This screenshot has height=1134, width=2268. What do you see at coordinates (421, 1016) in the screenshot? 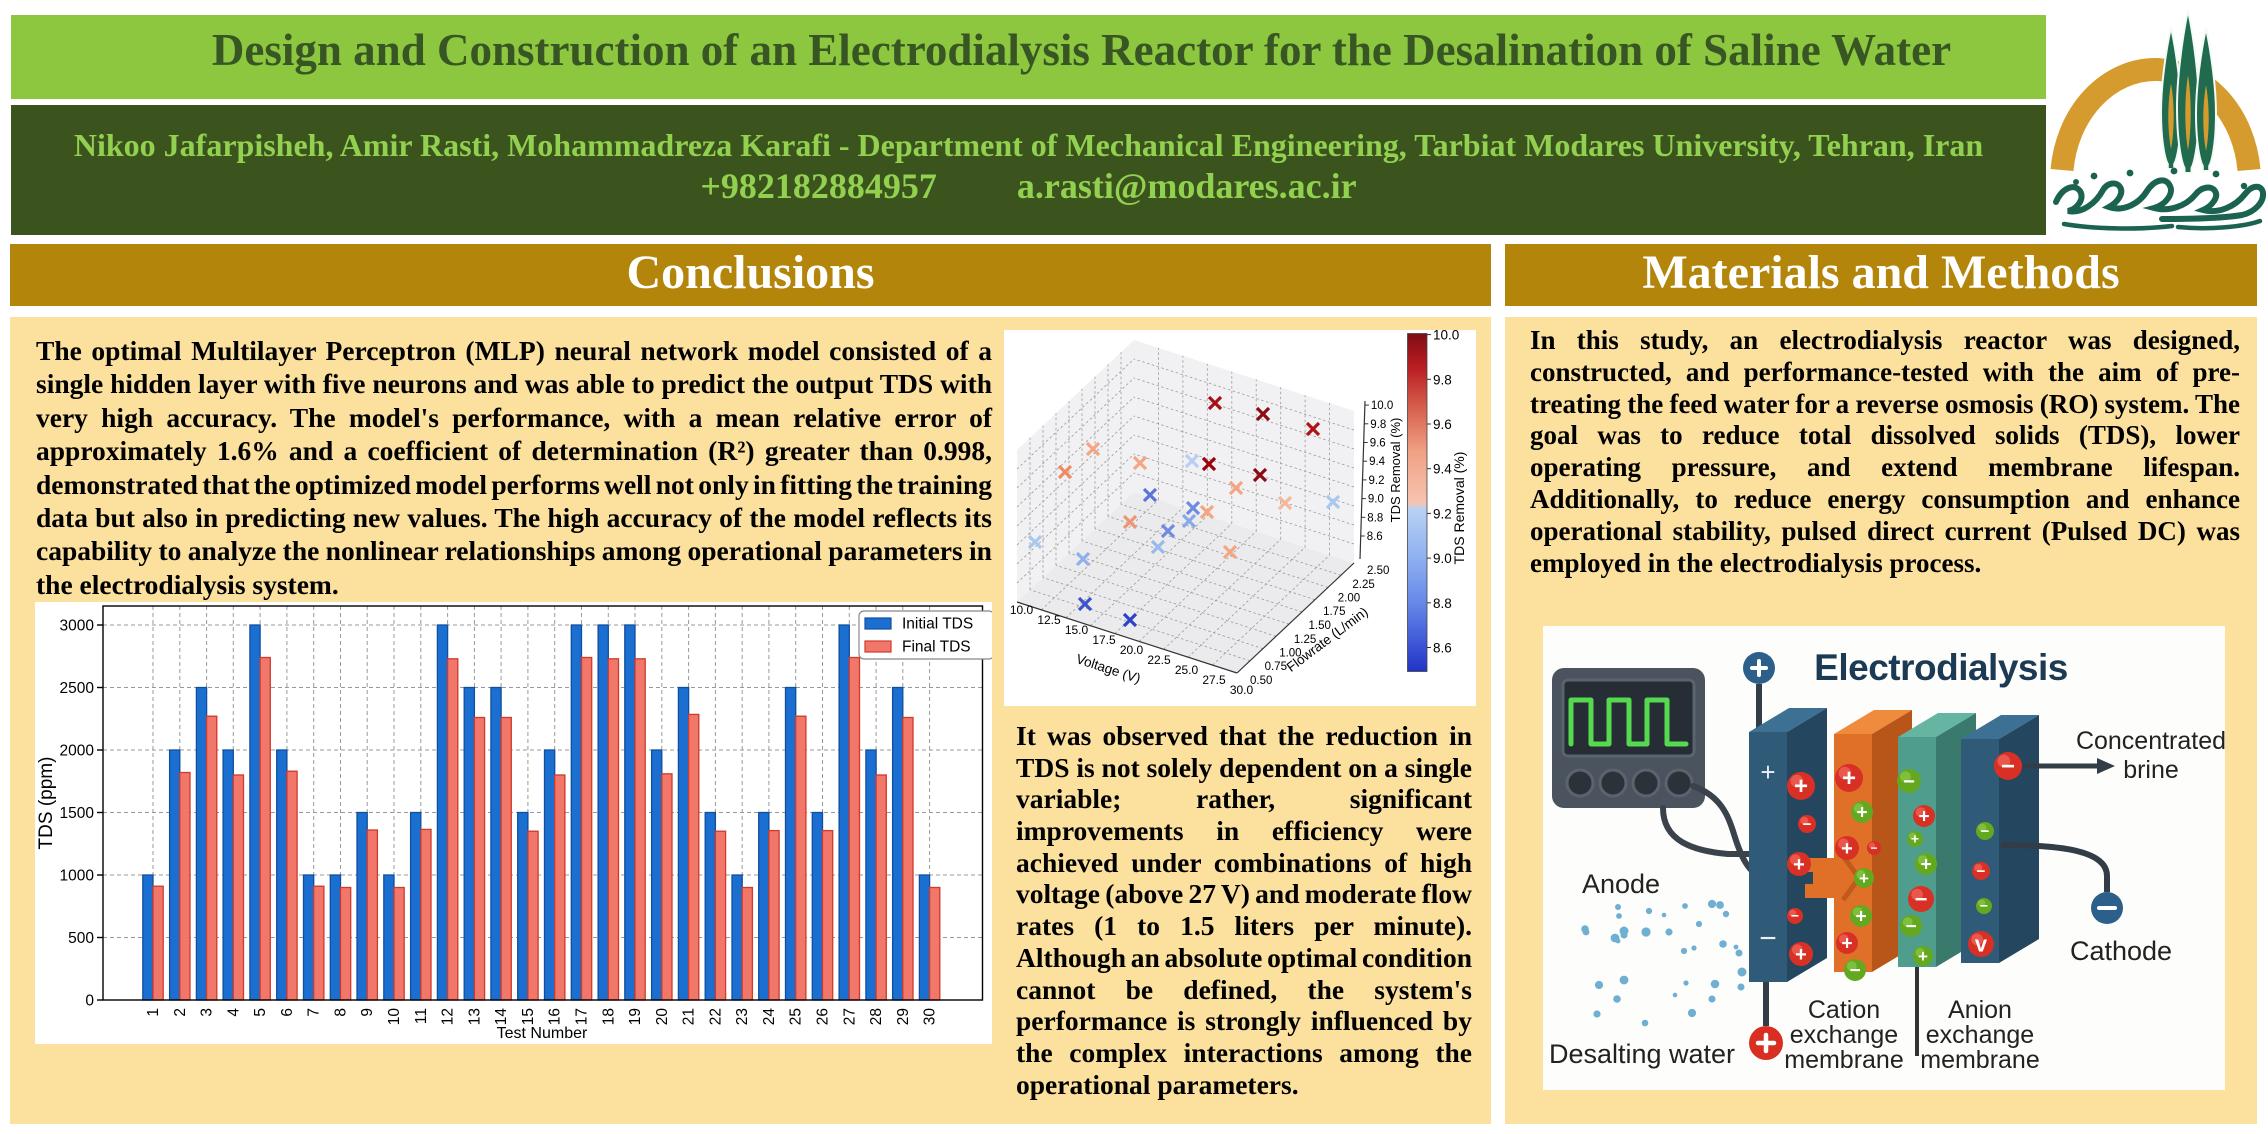
I see `svg-text: 11` at bounding box center [421, 1016].